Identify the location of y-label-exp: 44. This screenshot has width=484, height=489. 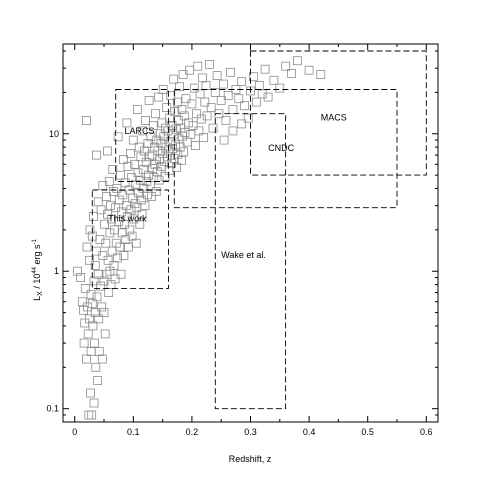
(35, 269).